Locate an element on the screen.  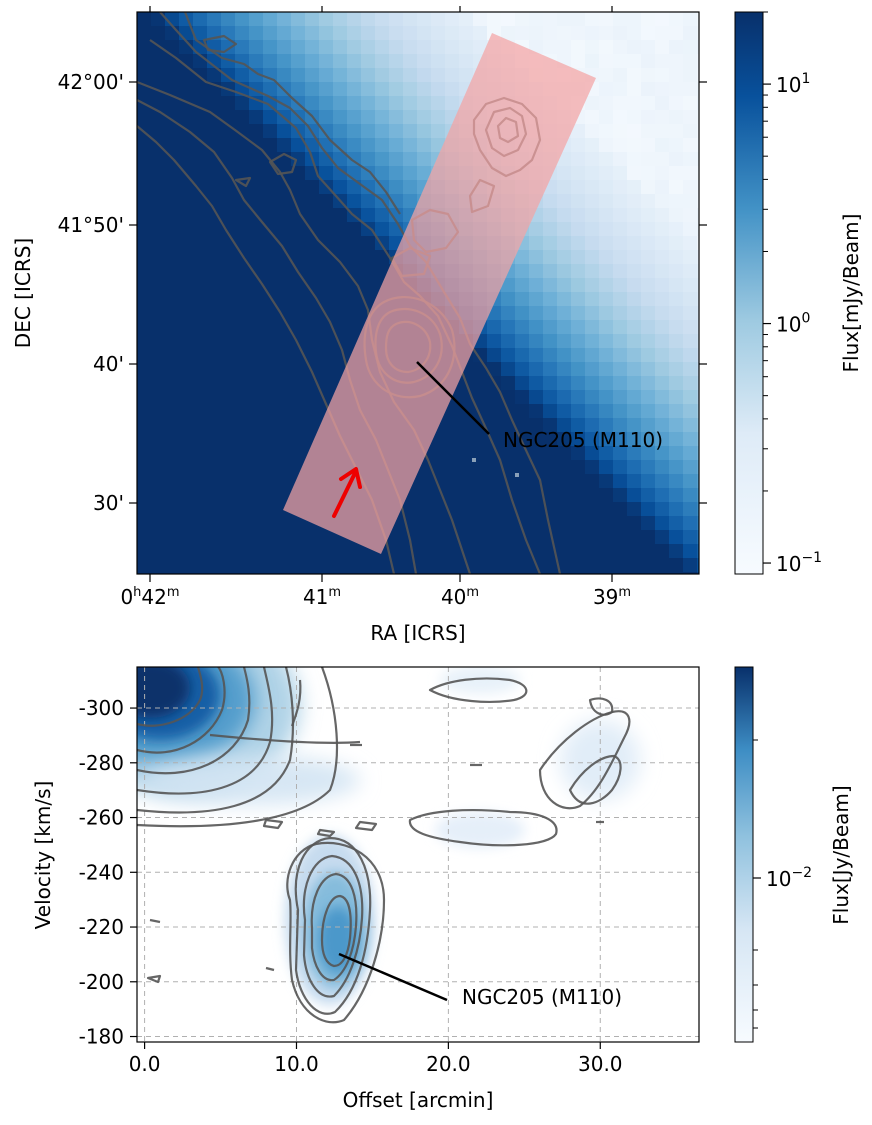
y-tick-label: 41°50' is located at coordinates (91, 225).